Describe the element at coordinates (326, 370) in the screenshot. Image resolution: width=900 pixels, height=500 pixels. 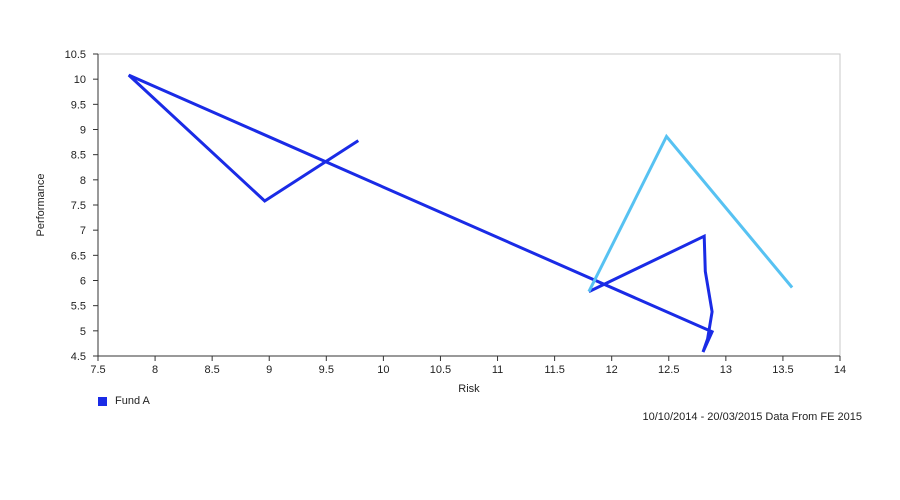
I see `x-tick-label: 9.5` at that location.